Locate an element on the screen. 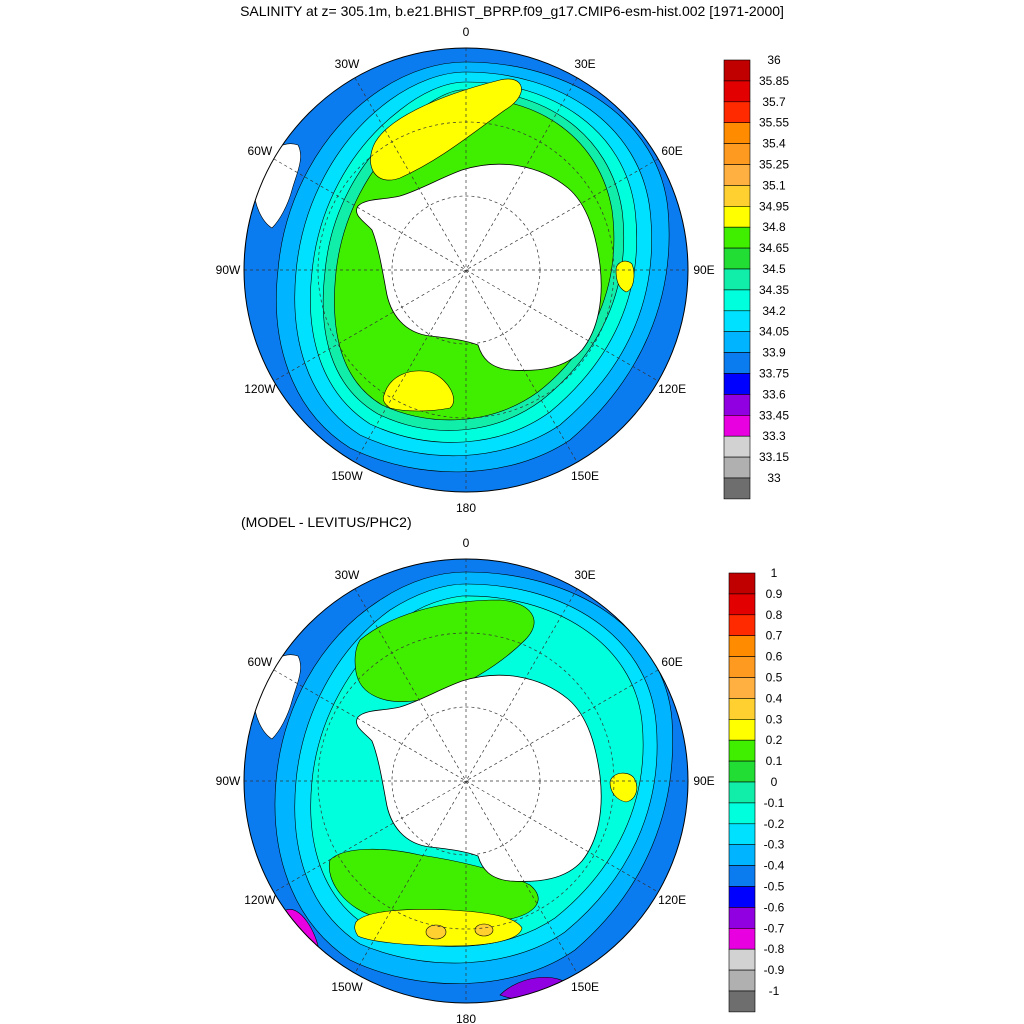 The width and height of the screenshot is (1024, 1024). colorbar-tick-label: 34.65 is located at coordinates (774, 248).